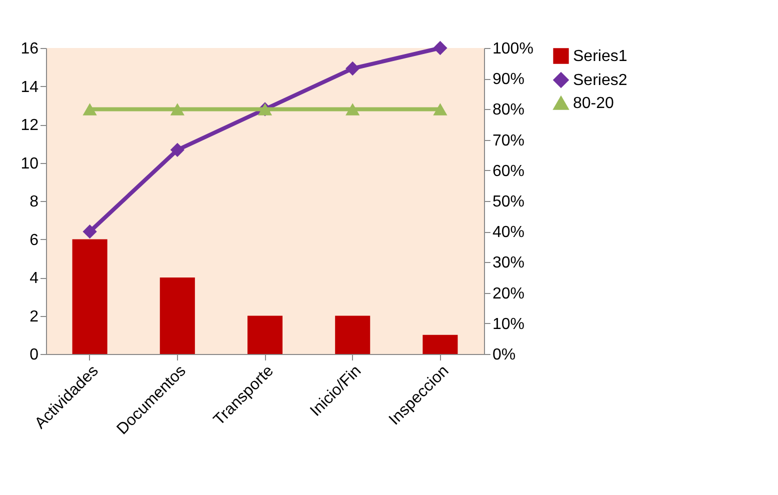 The image size is (778, 495). What do you see at coordinates (29, 163) in the screenshot?
I see `y-tick-label: 10` at bounding box center [29, 163].